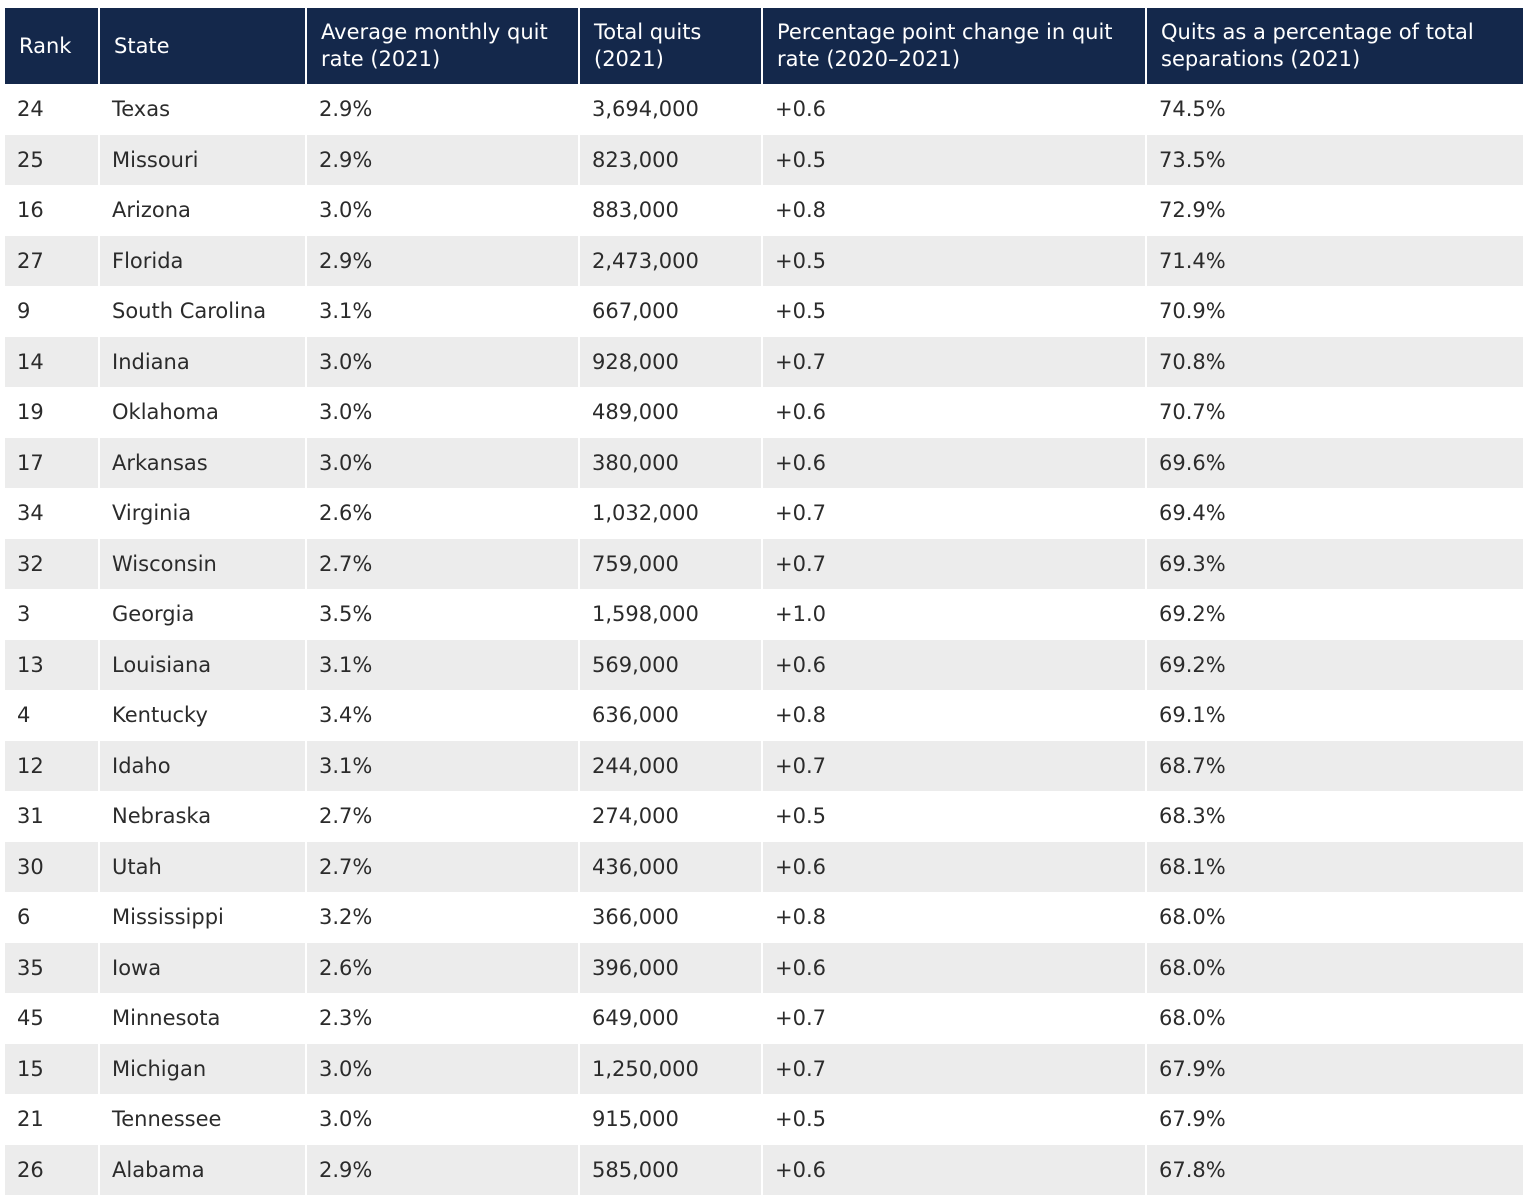  I want to click on header-avg-quit-rate: Average monthly quit rate (2021), so click(443, 46).